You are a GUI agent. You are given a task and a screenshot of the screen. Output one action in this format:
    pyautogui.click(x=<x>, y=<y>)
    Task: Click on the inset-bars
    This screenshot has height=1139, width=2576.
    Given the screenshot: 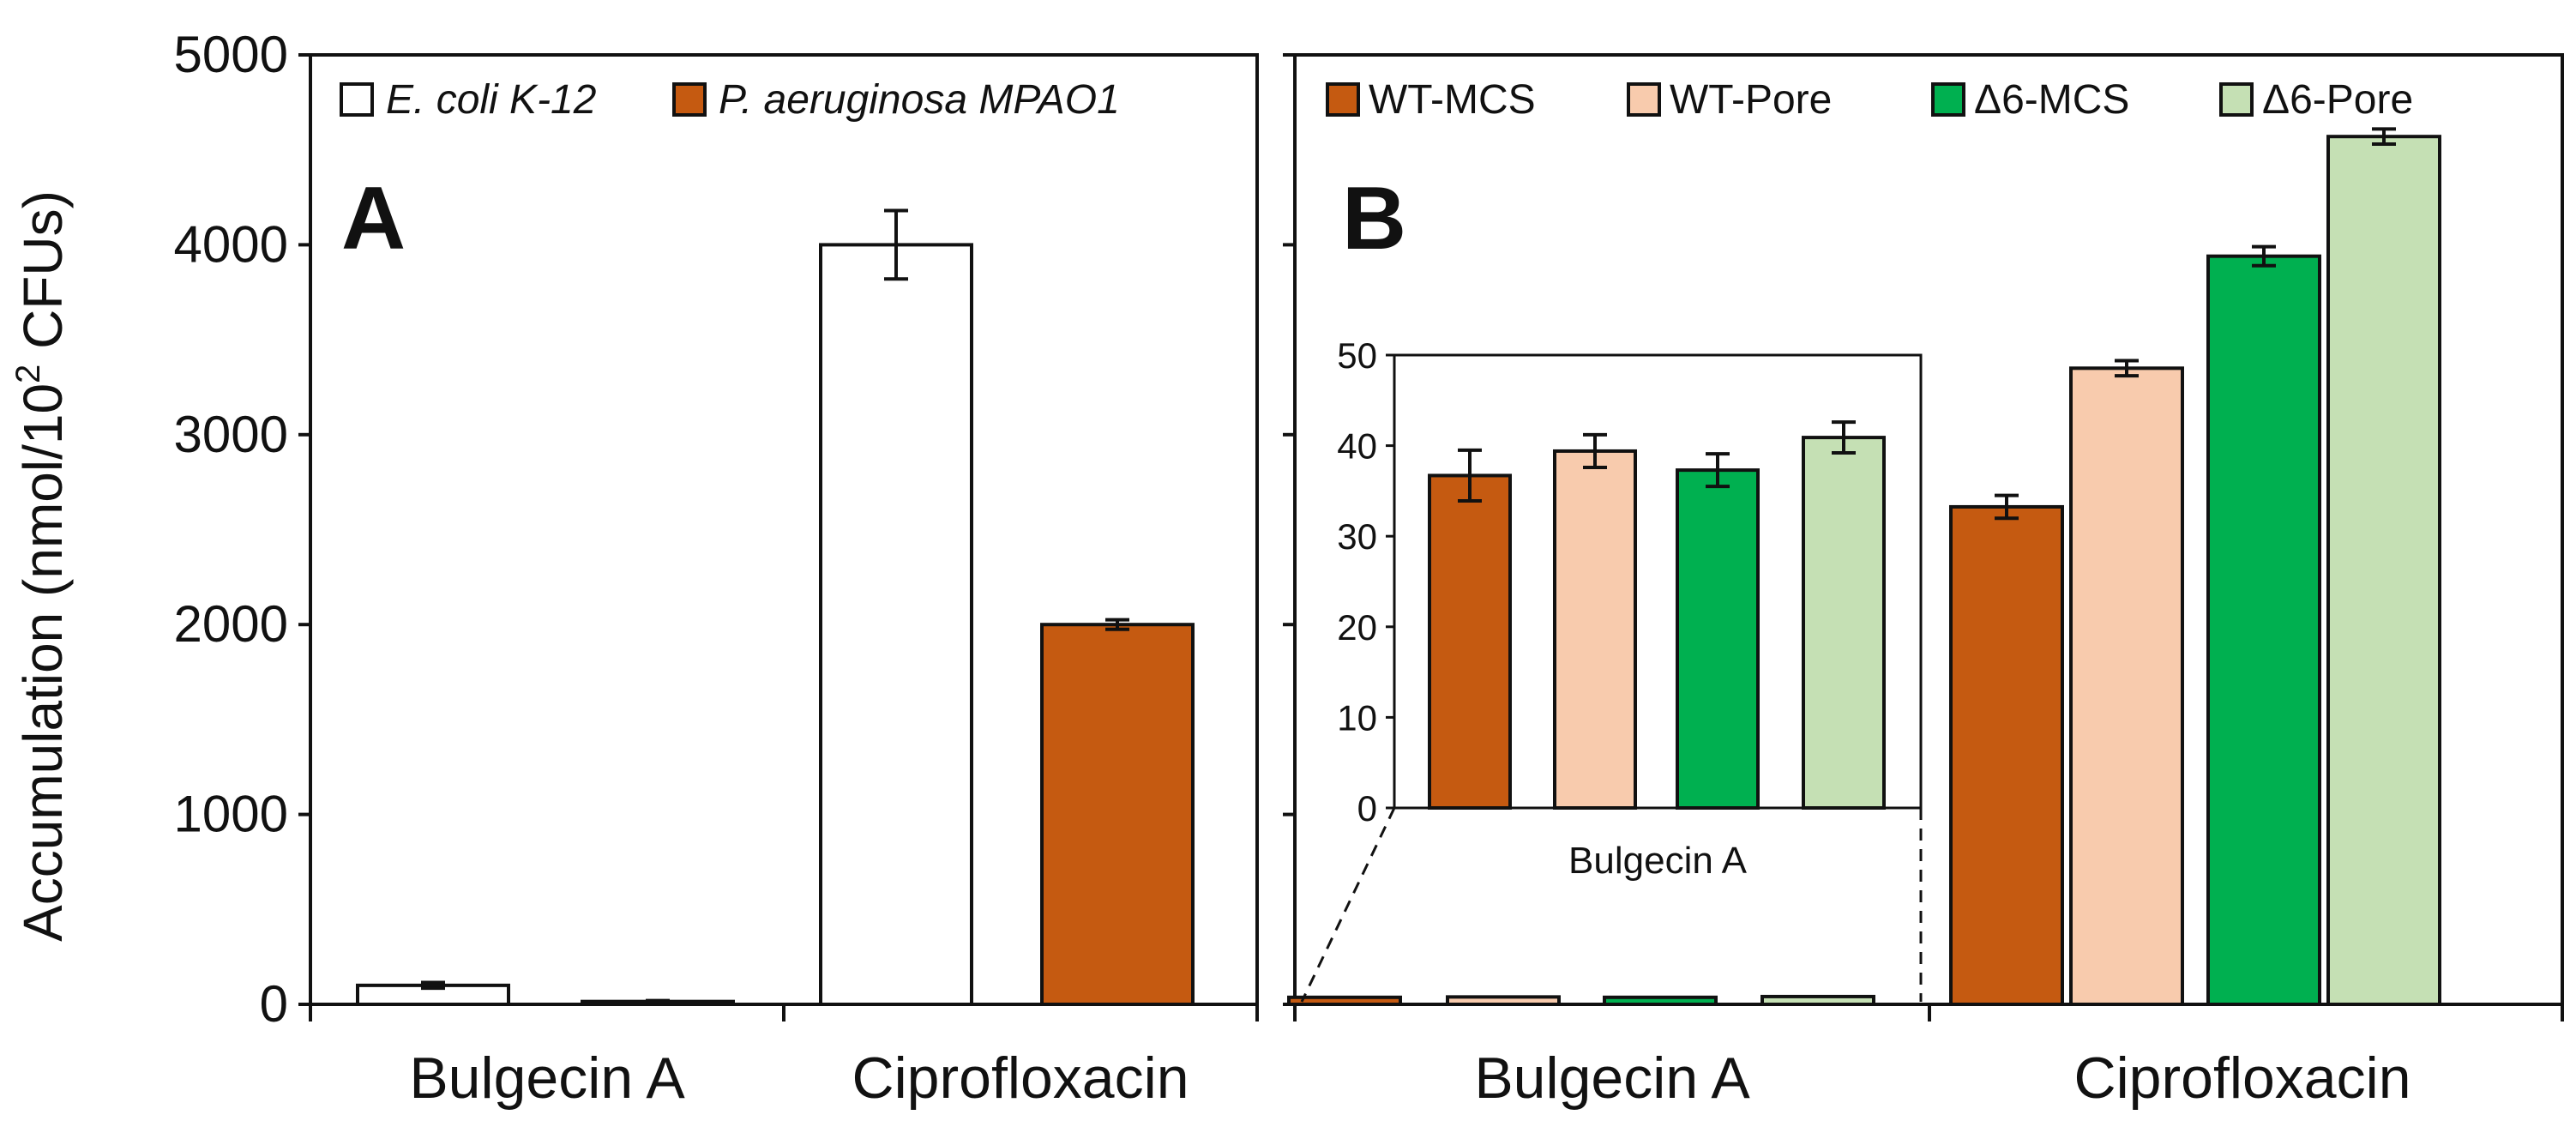 What is the action you would take?
    pyautogui.click(x=1657, y=615)
    